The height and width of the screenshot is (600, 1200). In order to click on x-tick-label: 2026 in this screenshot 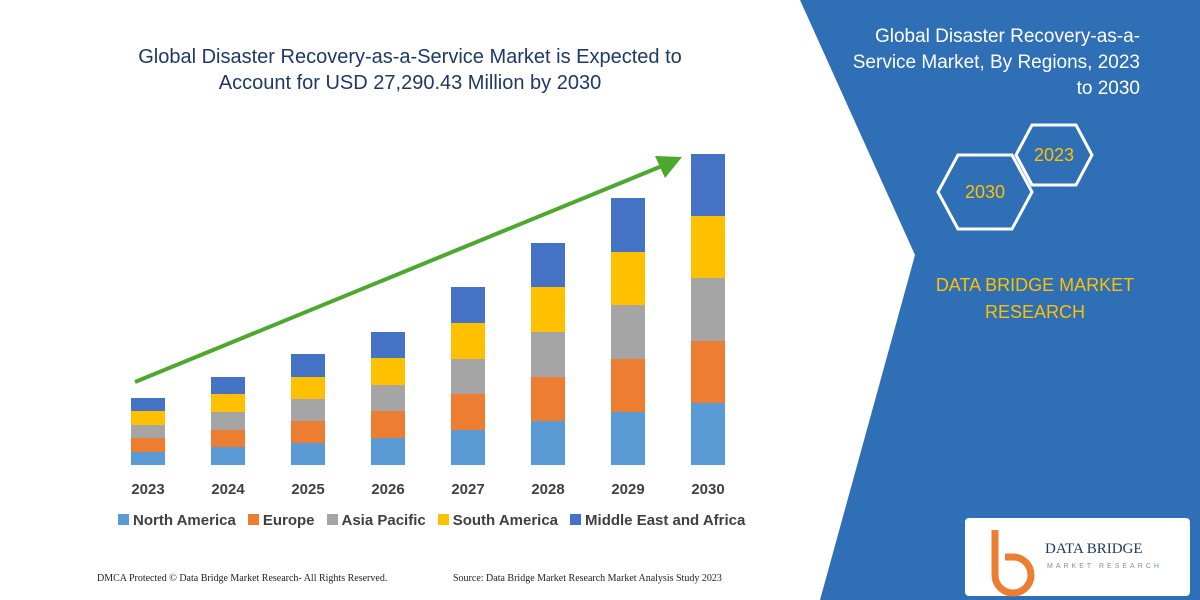, I will do `click(387, 489)`.